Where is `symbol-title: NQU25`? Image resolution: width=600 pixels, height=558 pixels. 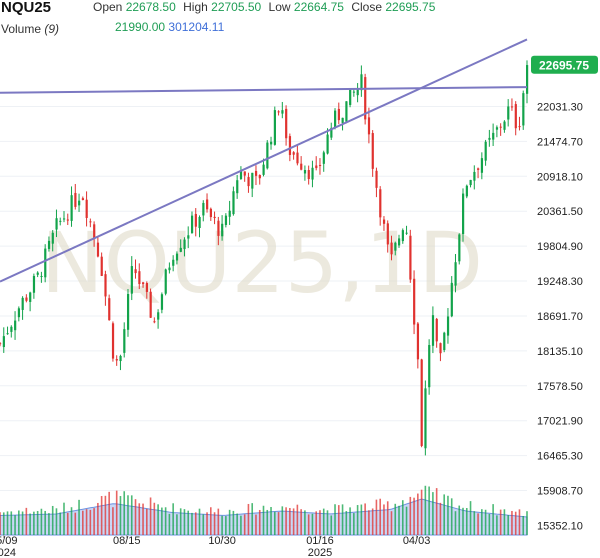
symbol-title: NQU25 is located at coordinates (26, 8).